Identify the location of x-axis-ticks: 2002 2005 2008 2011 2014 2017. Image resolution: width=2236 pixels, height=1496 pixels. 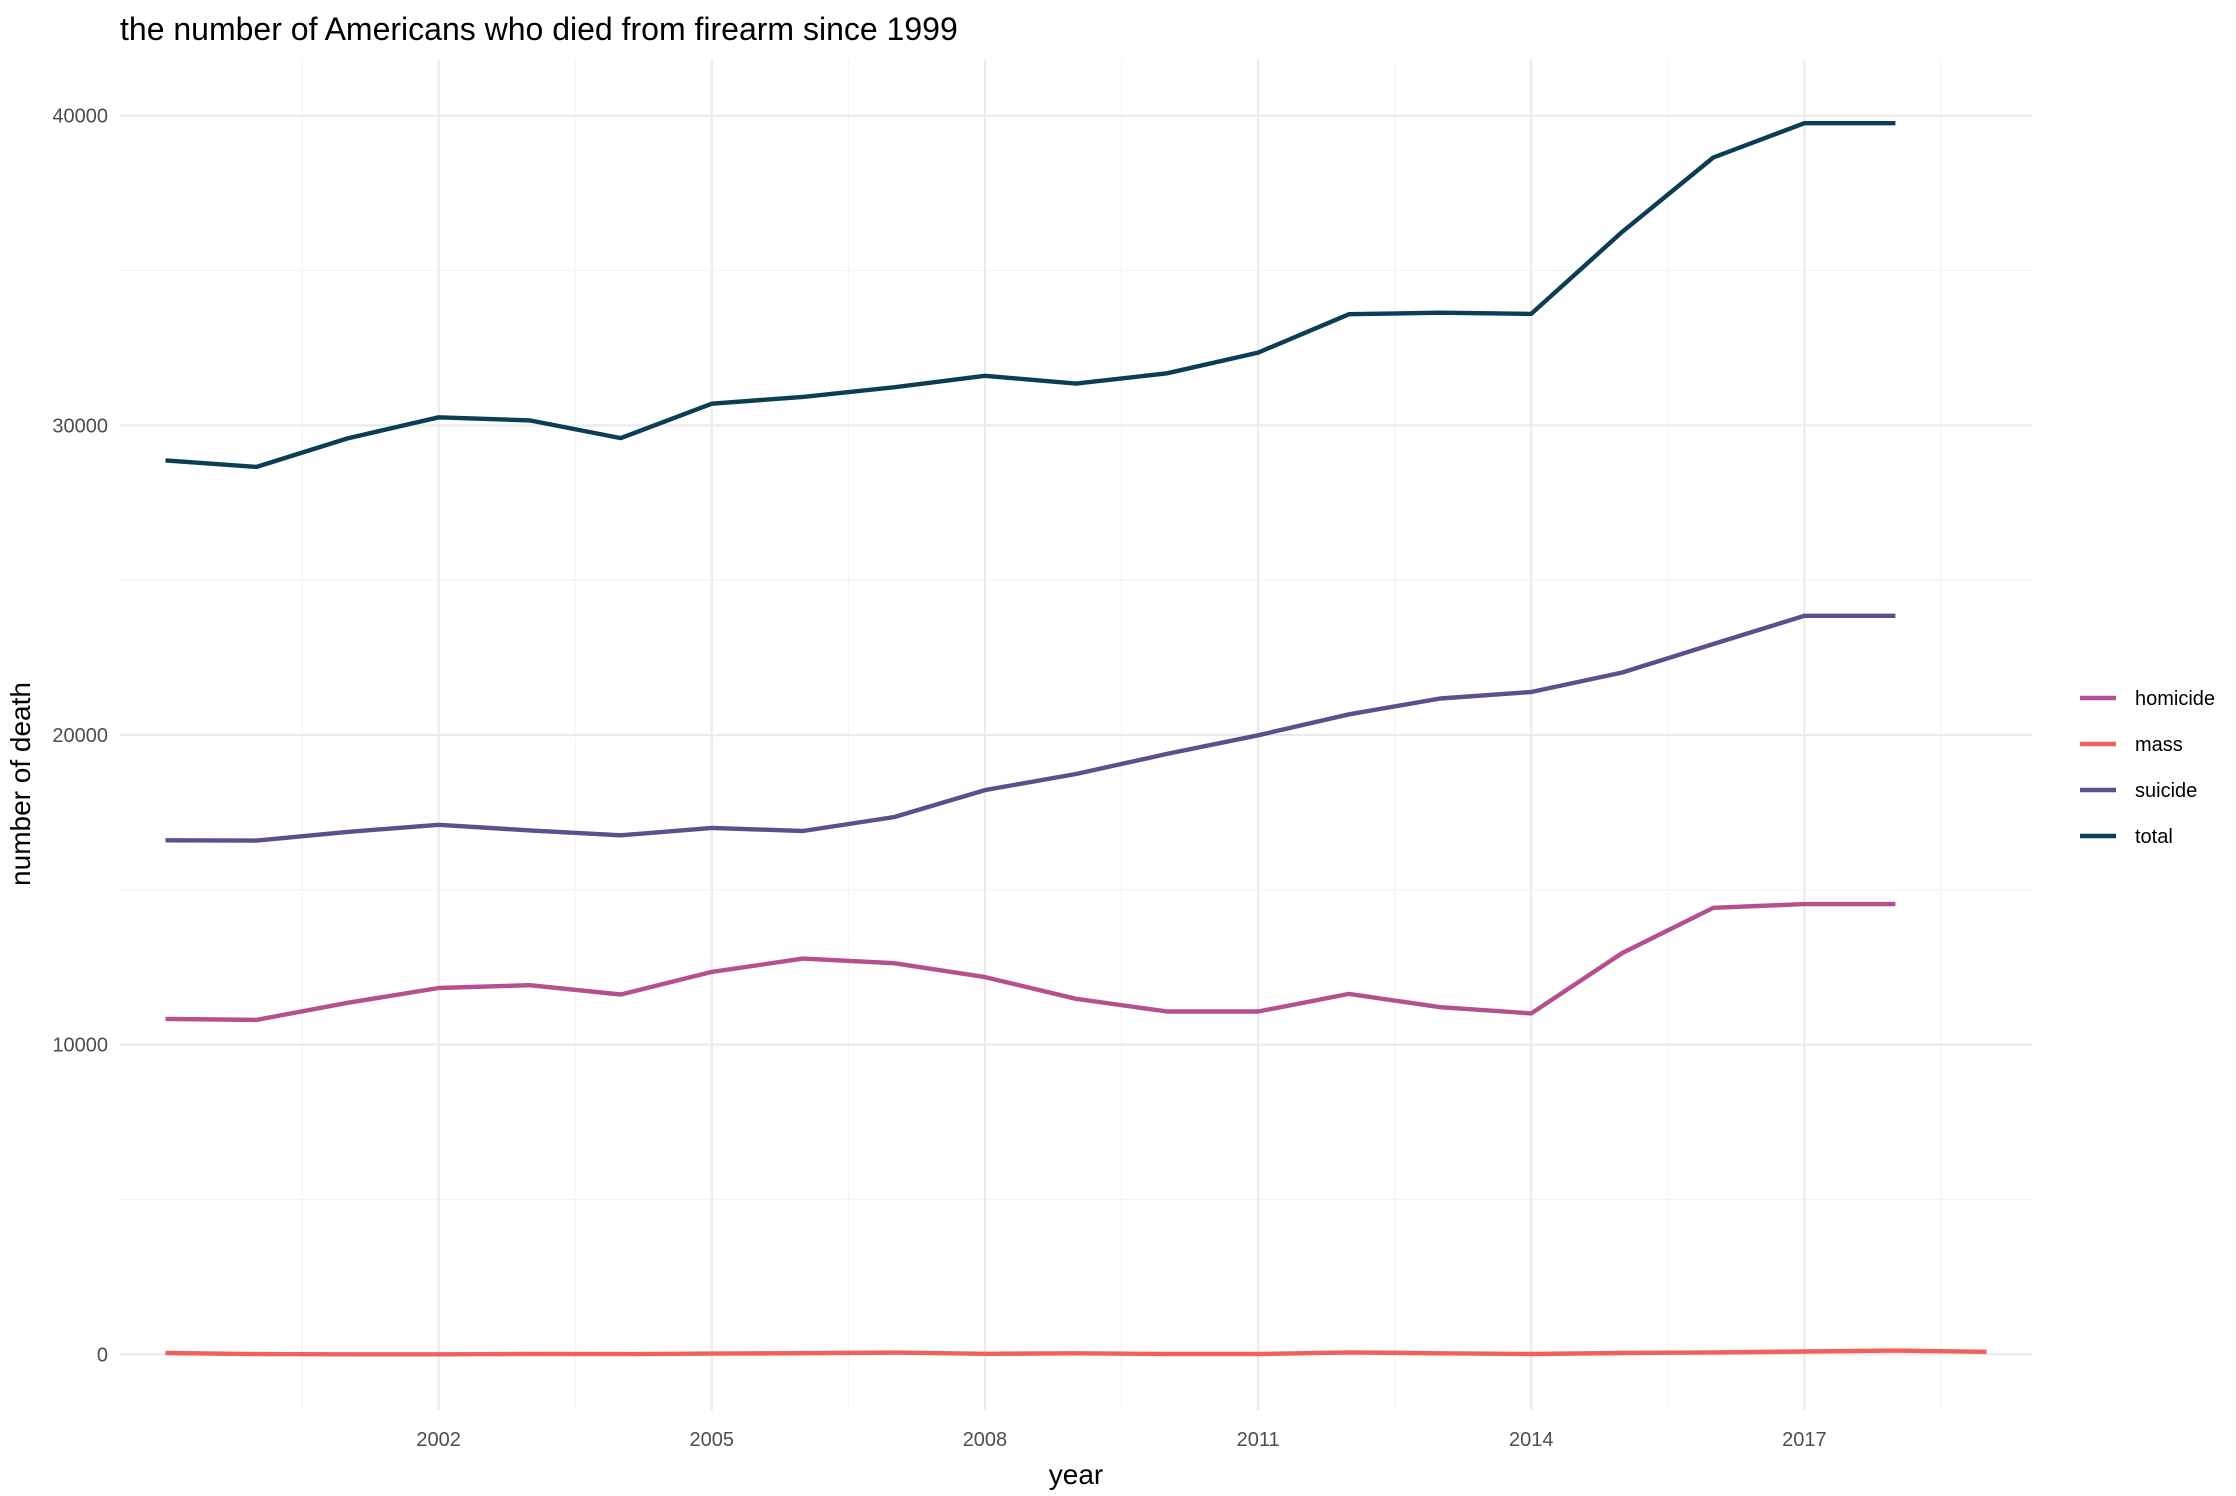
(1121, 1440).